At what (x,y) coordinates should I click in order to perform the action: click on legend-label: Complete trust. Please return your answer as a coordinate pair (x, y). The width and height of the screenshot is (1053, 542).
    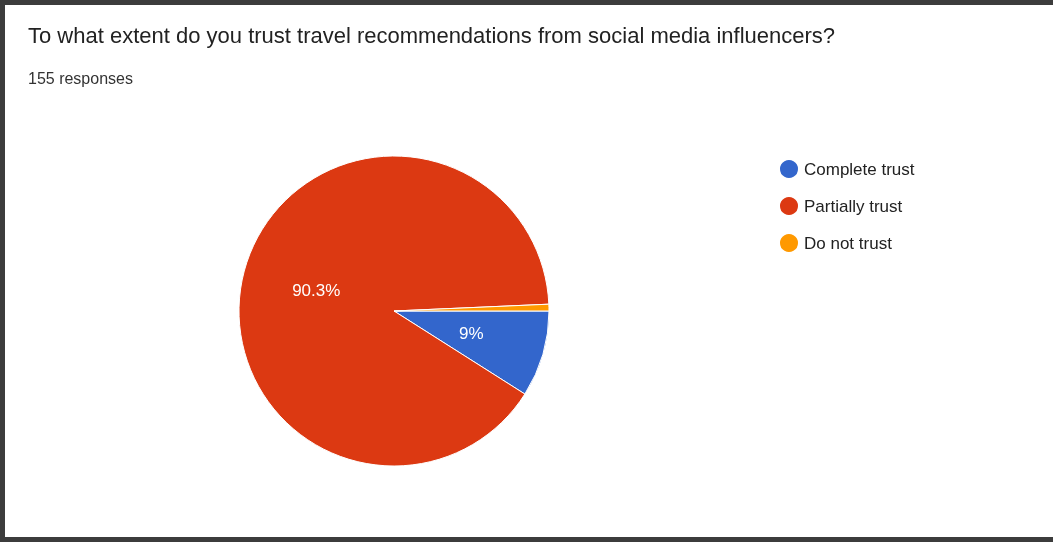
    Looking at the image, I should click on (859, 169).